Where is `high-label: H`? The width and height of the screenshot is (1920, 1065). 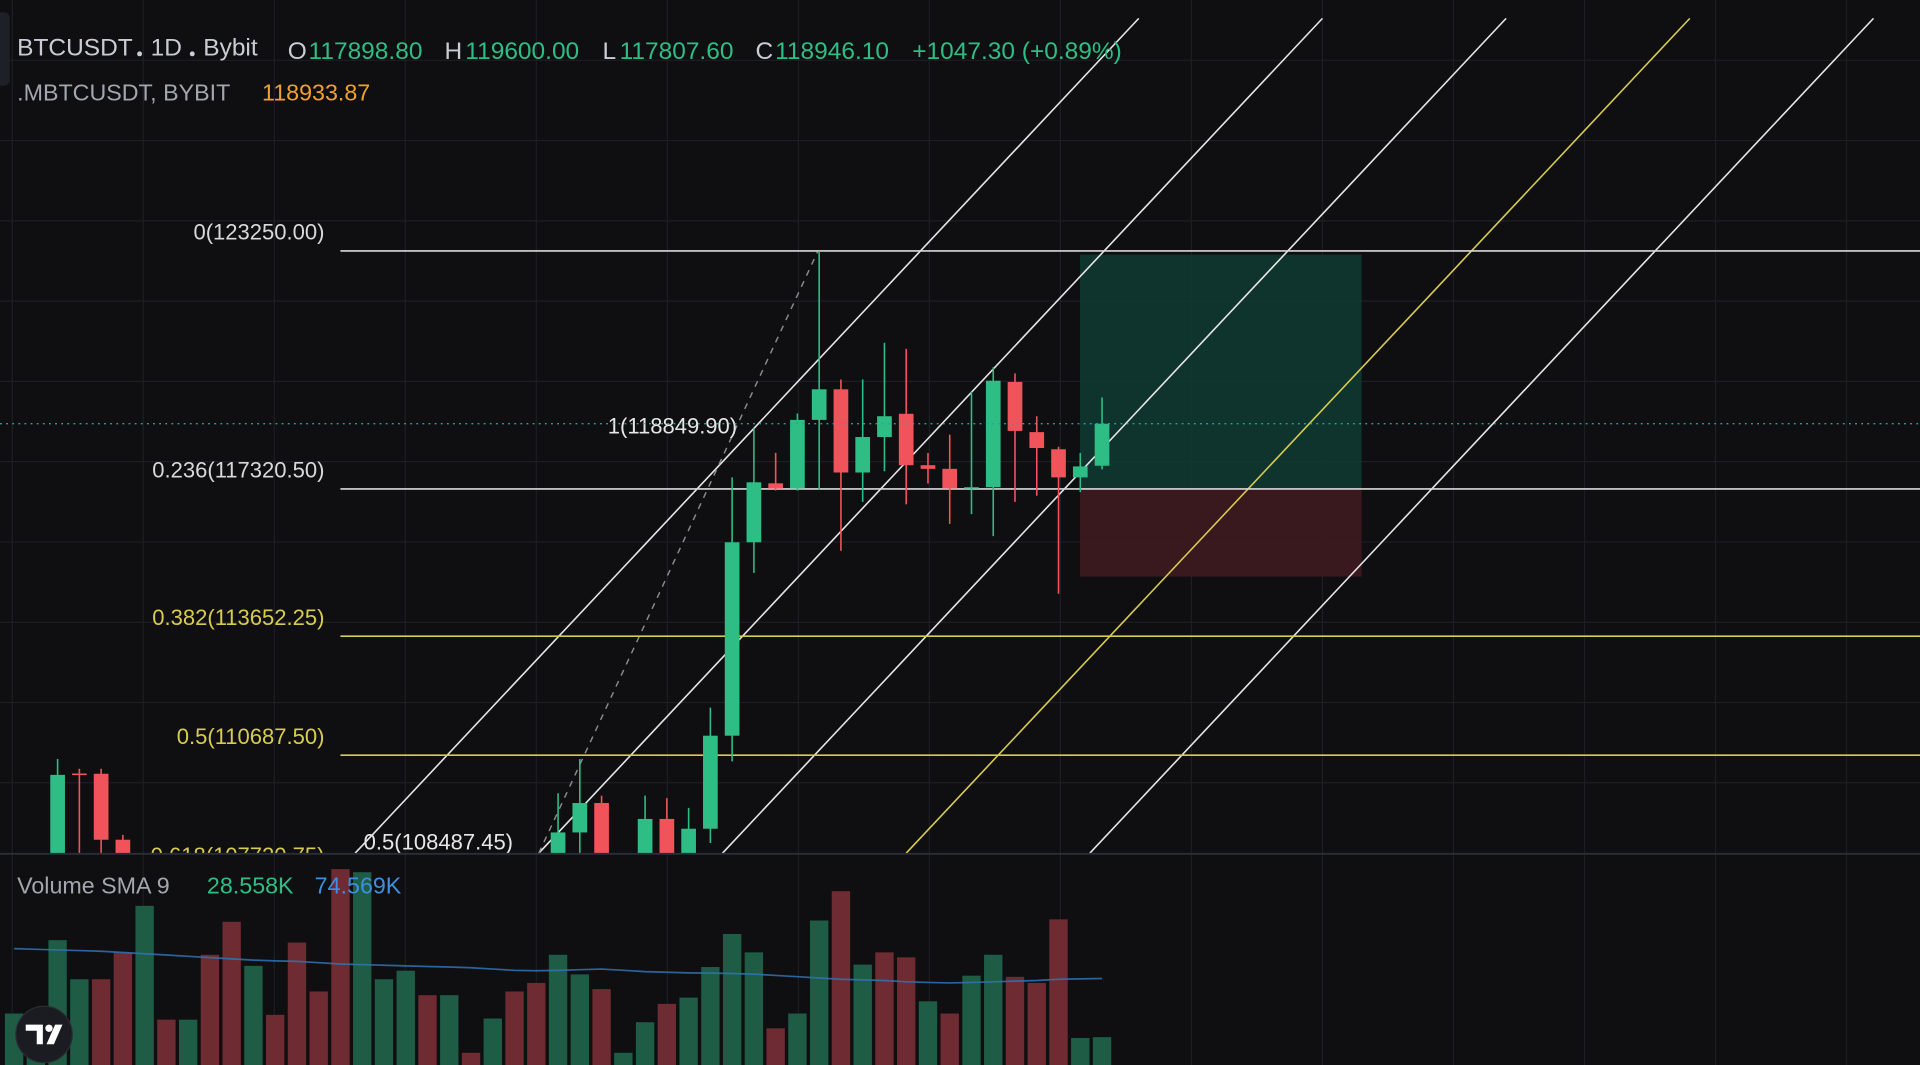 high-label: H is located at coordinates (453, 51).